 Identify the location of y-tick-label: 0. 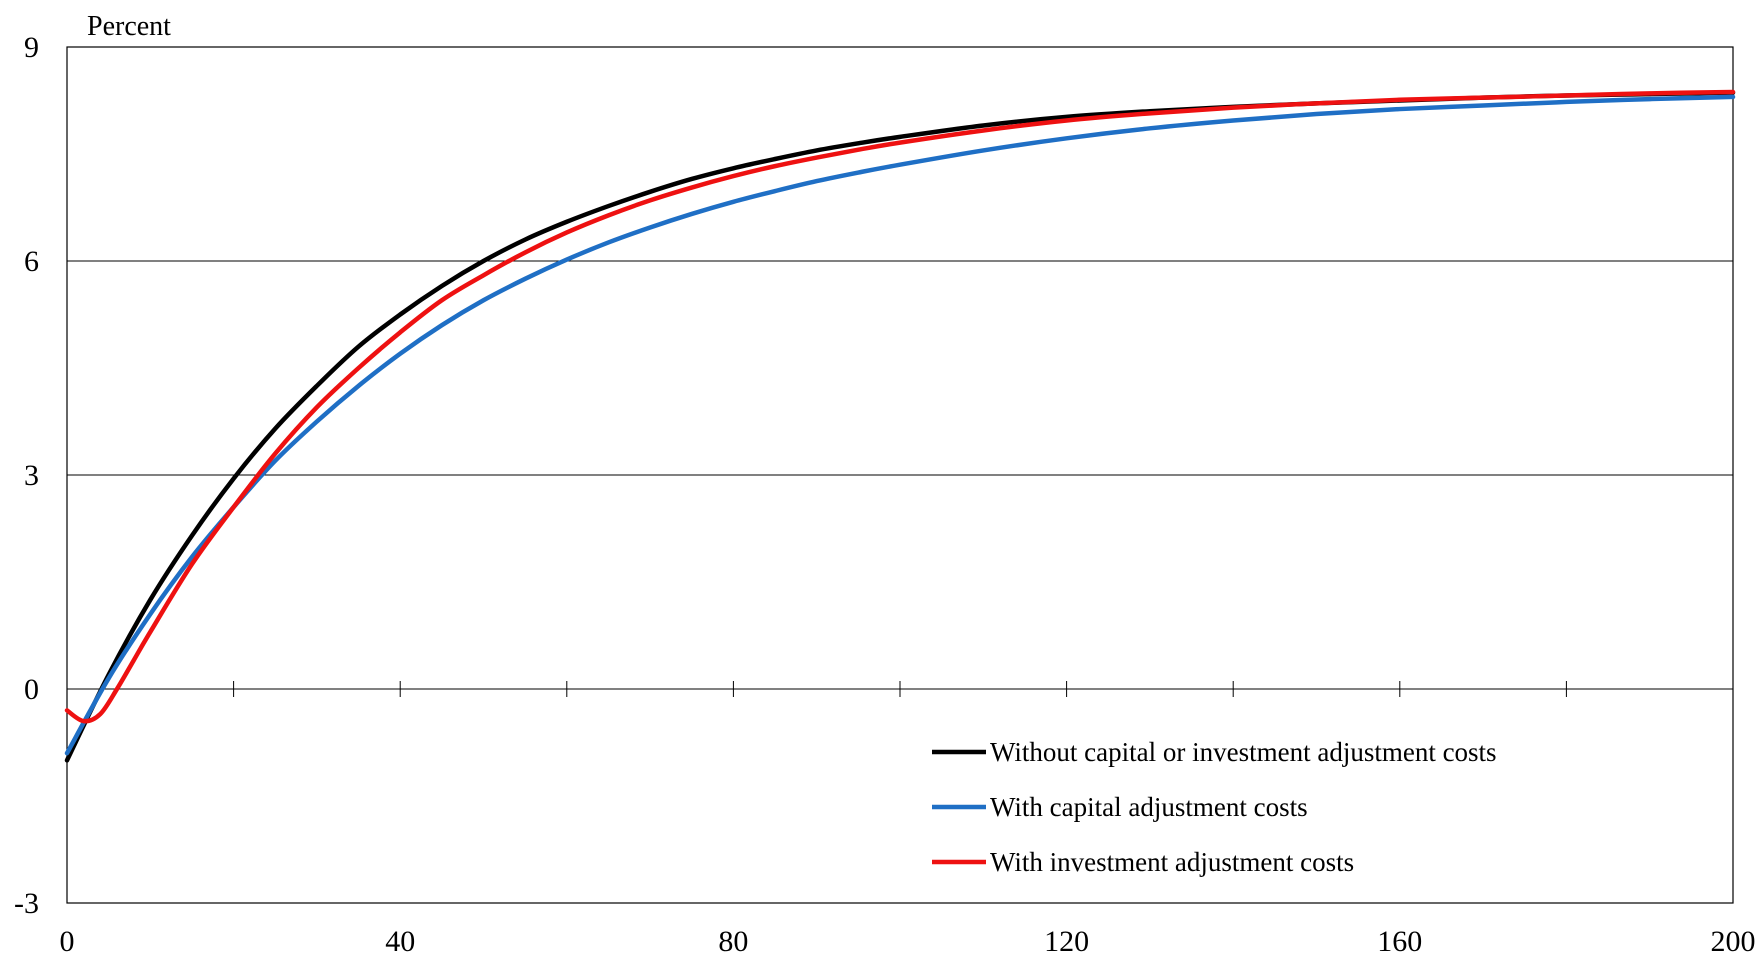
(31, 689).